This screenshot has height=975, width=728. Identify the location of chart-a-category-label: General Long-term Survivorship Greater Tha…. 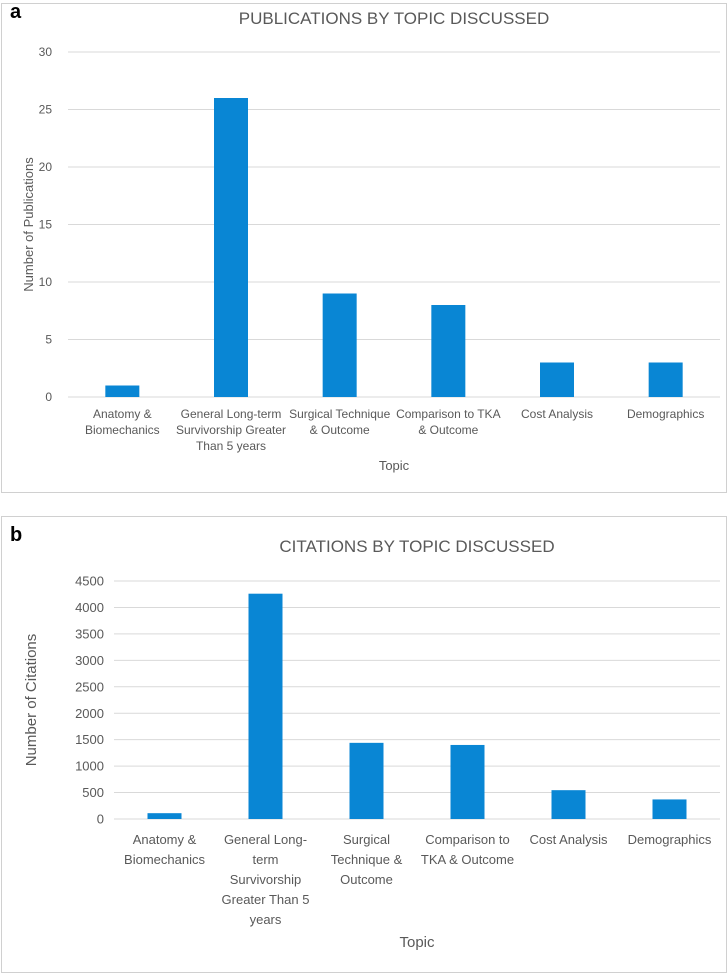
(231, 430).